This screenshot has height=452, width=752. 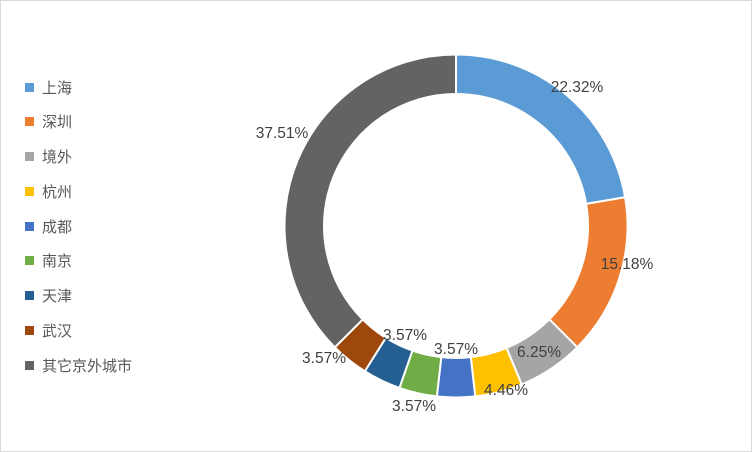 I want to click on legend-item: 南京, so click(x=78, y=261).